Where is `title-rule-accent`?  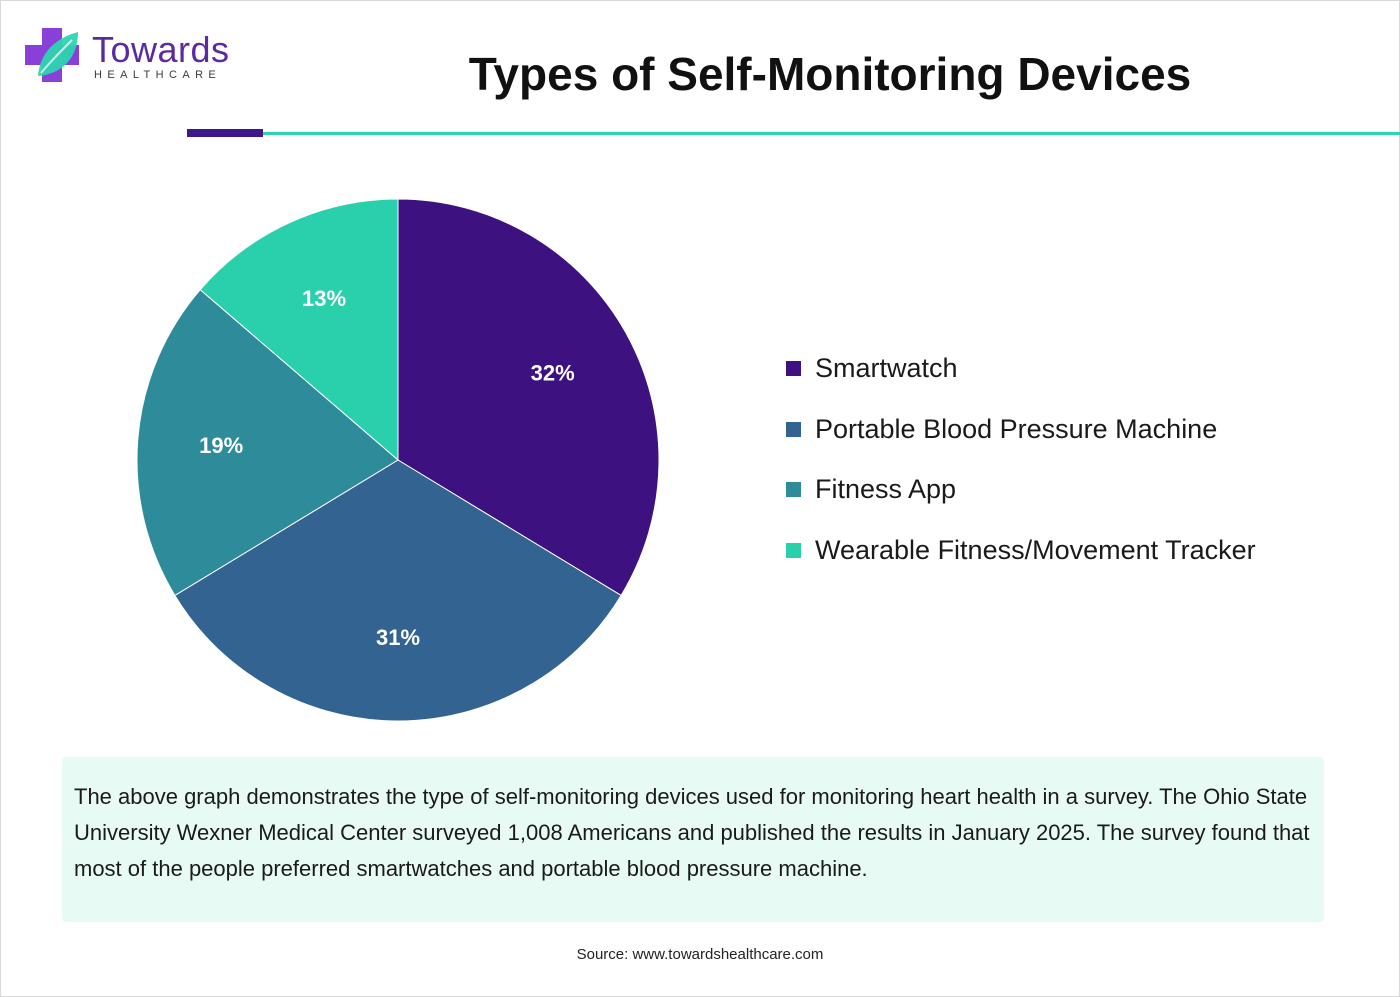 title-rule-accent is located at coordinates (225, 133).